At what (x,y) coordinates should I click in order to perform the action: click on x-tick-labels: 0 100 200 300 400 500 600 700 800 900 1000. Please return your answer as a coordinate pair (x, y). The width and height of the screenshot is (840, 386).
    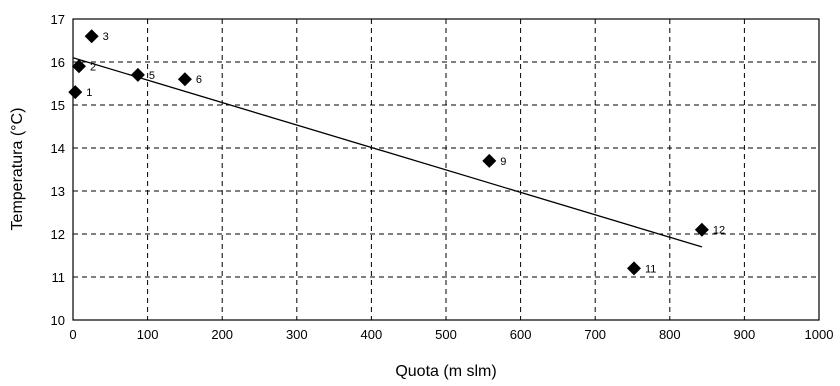
    Looking at the image, I should click on (451, 334).